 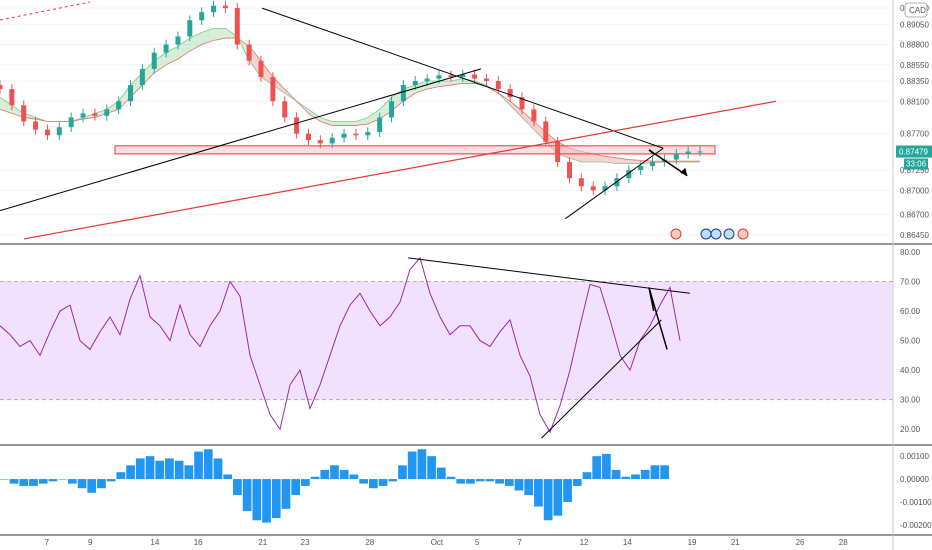 I want to click on histogram-y-tick-label: -0.00100, so click(x=916, y=502).